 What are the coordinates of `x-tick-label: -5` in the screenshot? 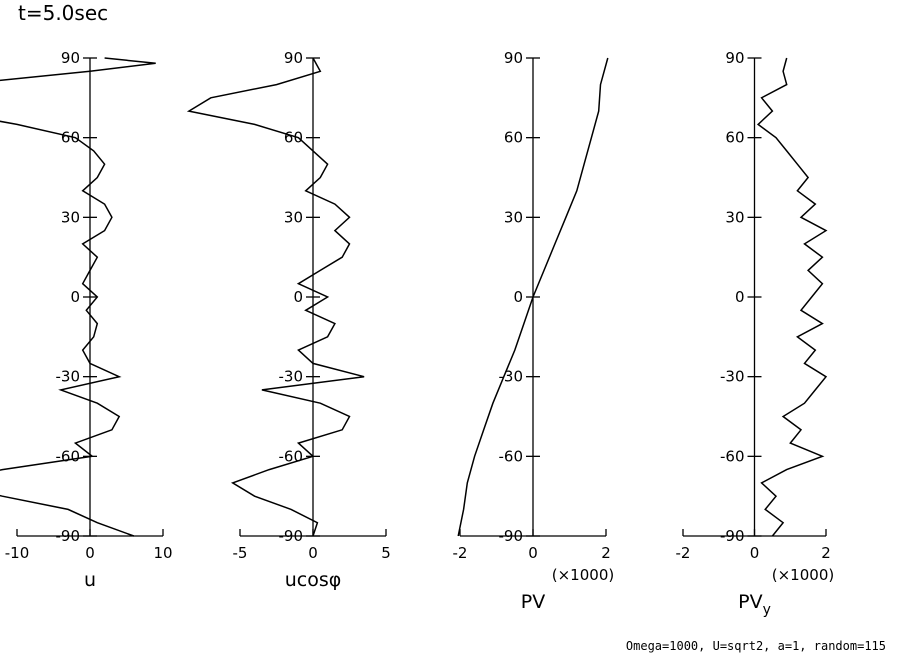 It's located at (240, 553).